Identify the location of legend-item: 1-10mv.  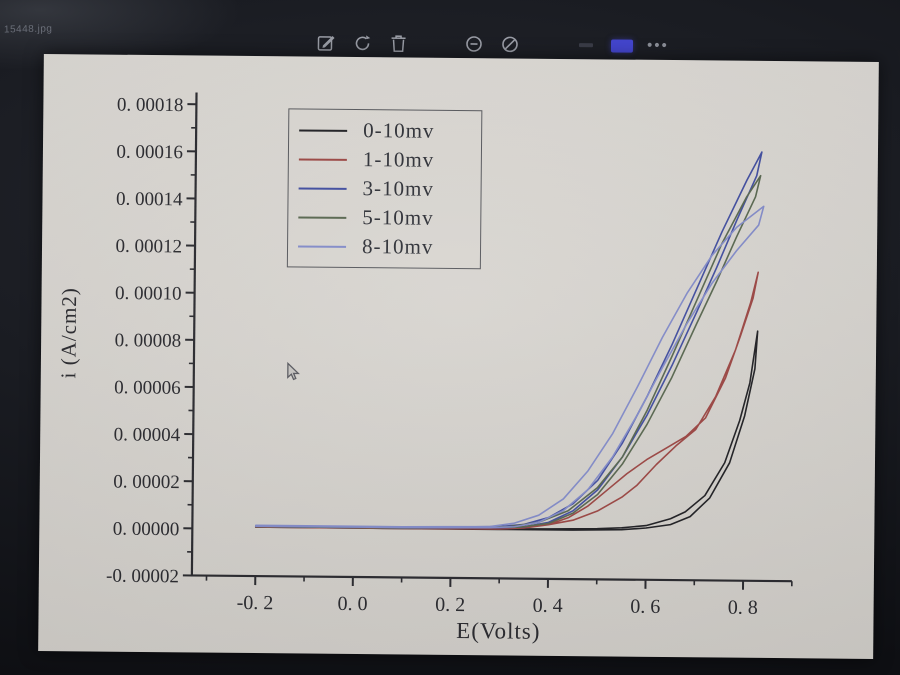
(385, 159).